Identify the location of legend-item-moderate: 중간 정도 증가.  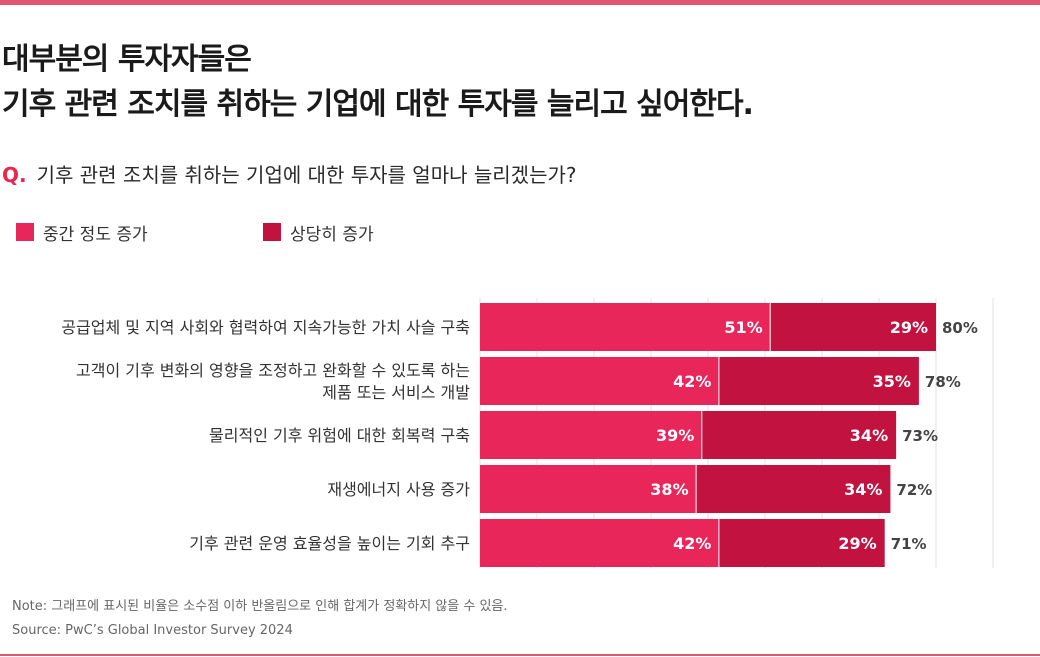
(82, 232).